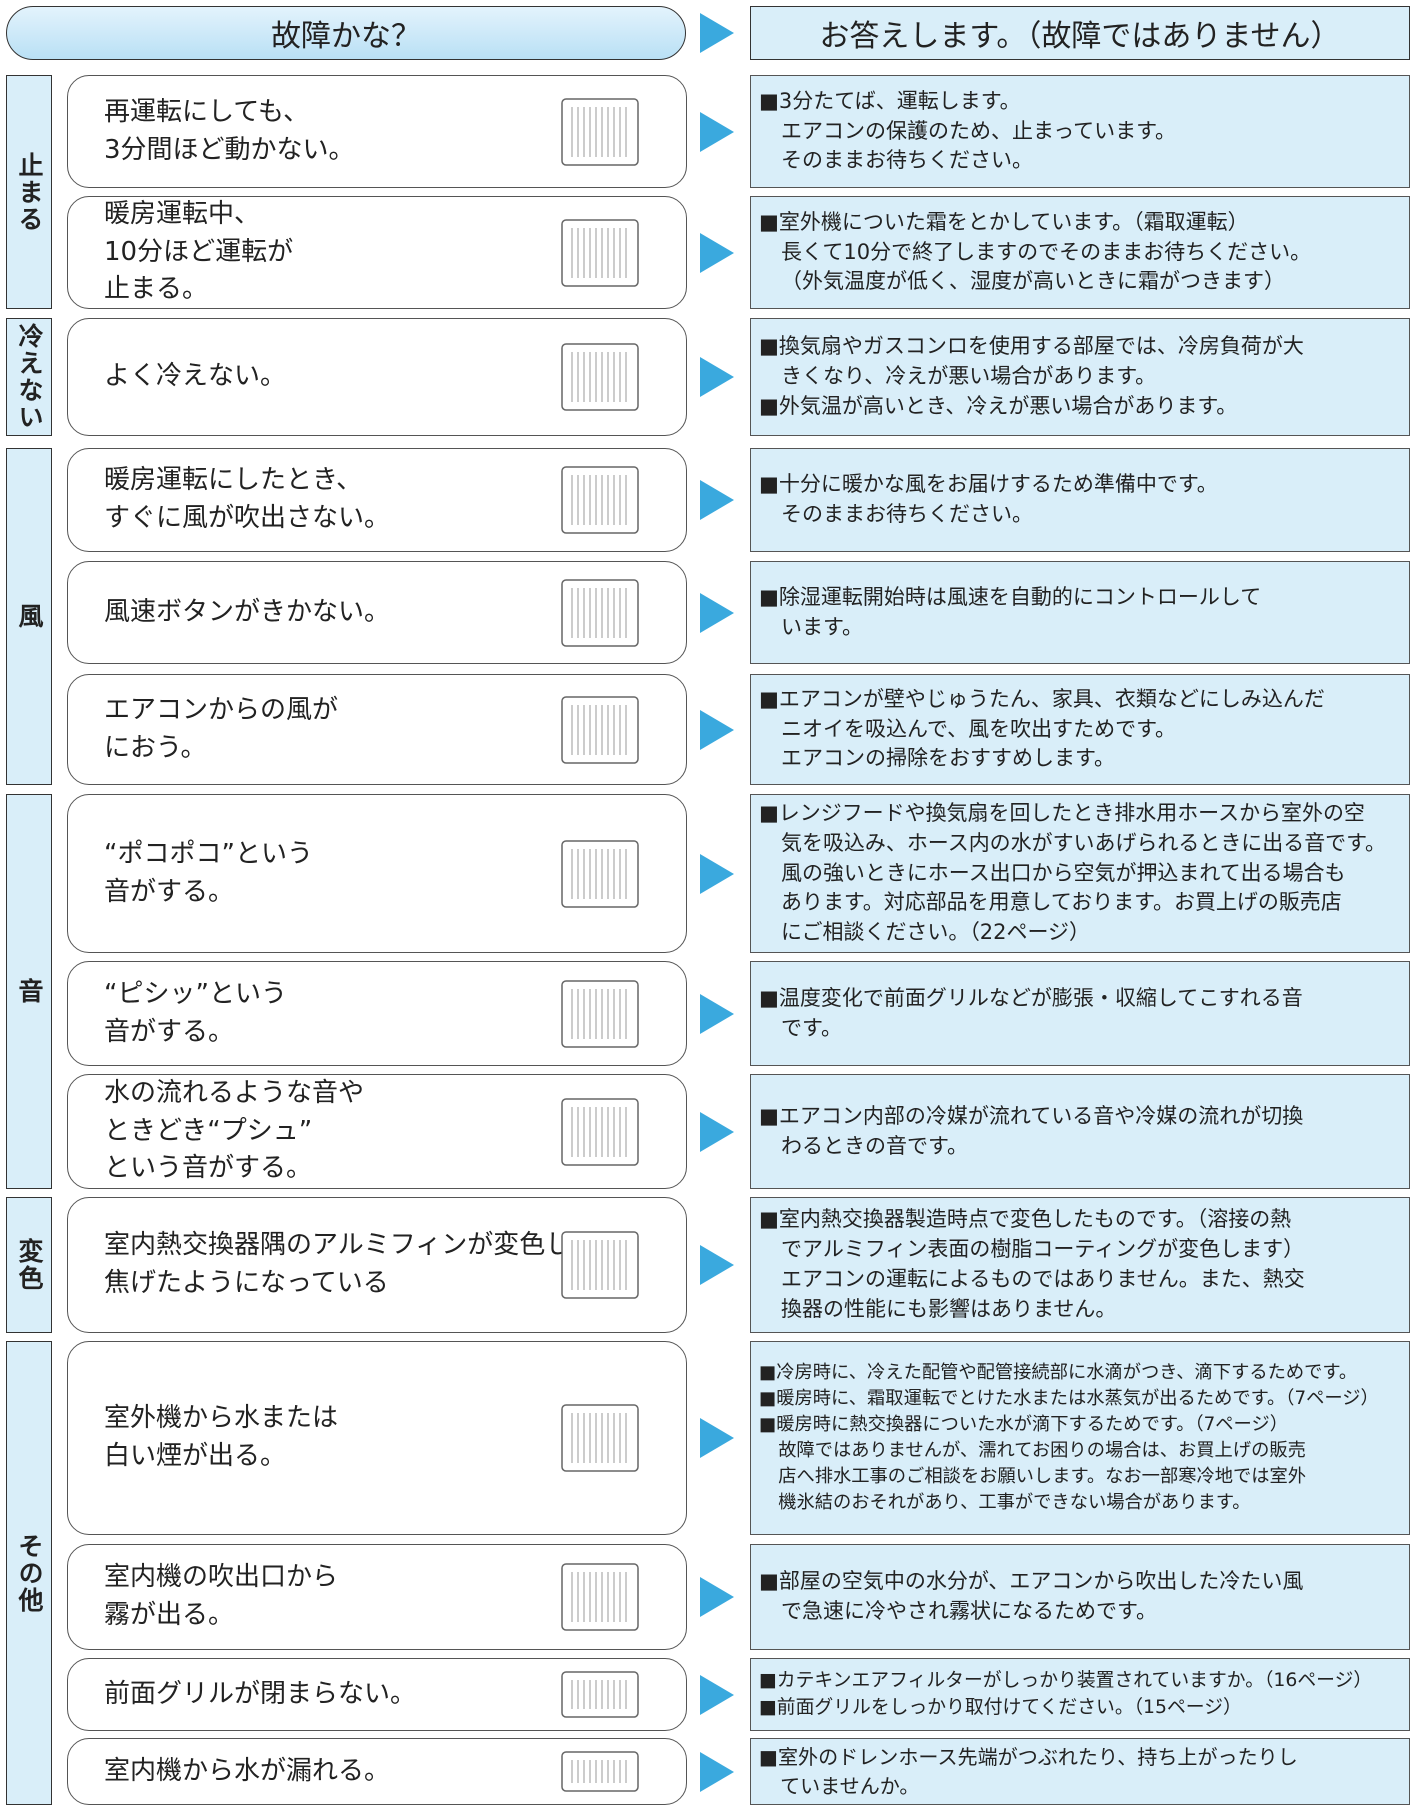 This screenshot has width=1412, height=1807. Describe the element at coordinates (1080, 1771) in the screenshot. I see `answer-box: ■室外のドレンホース先端がつぶれたり、持ち上がったりしていませんか。` at that location.